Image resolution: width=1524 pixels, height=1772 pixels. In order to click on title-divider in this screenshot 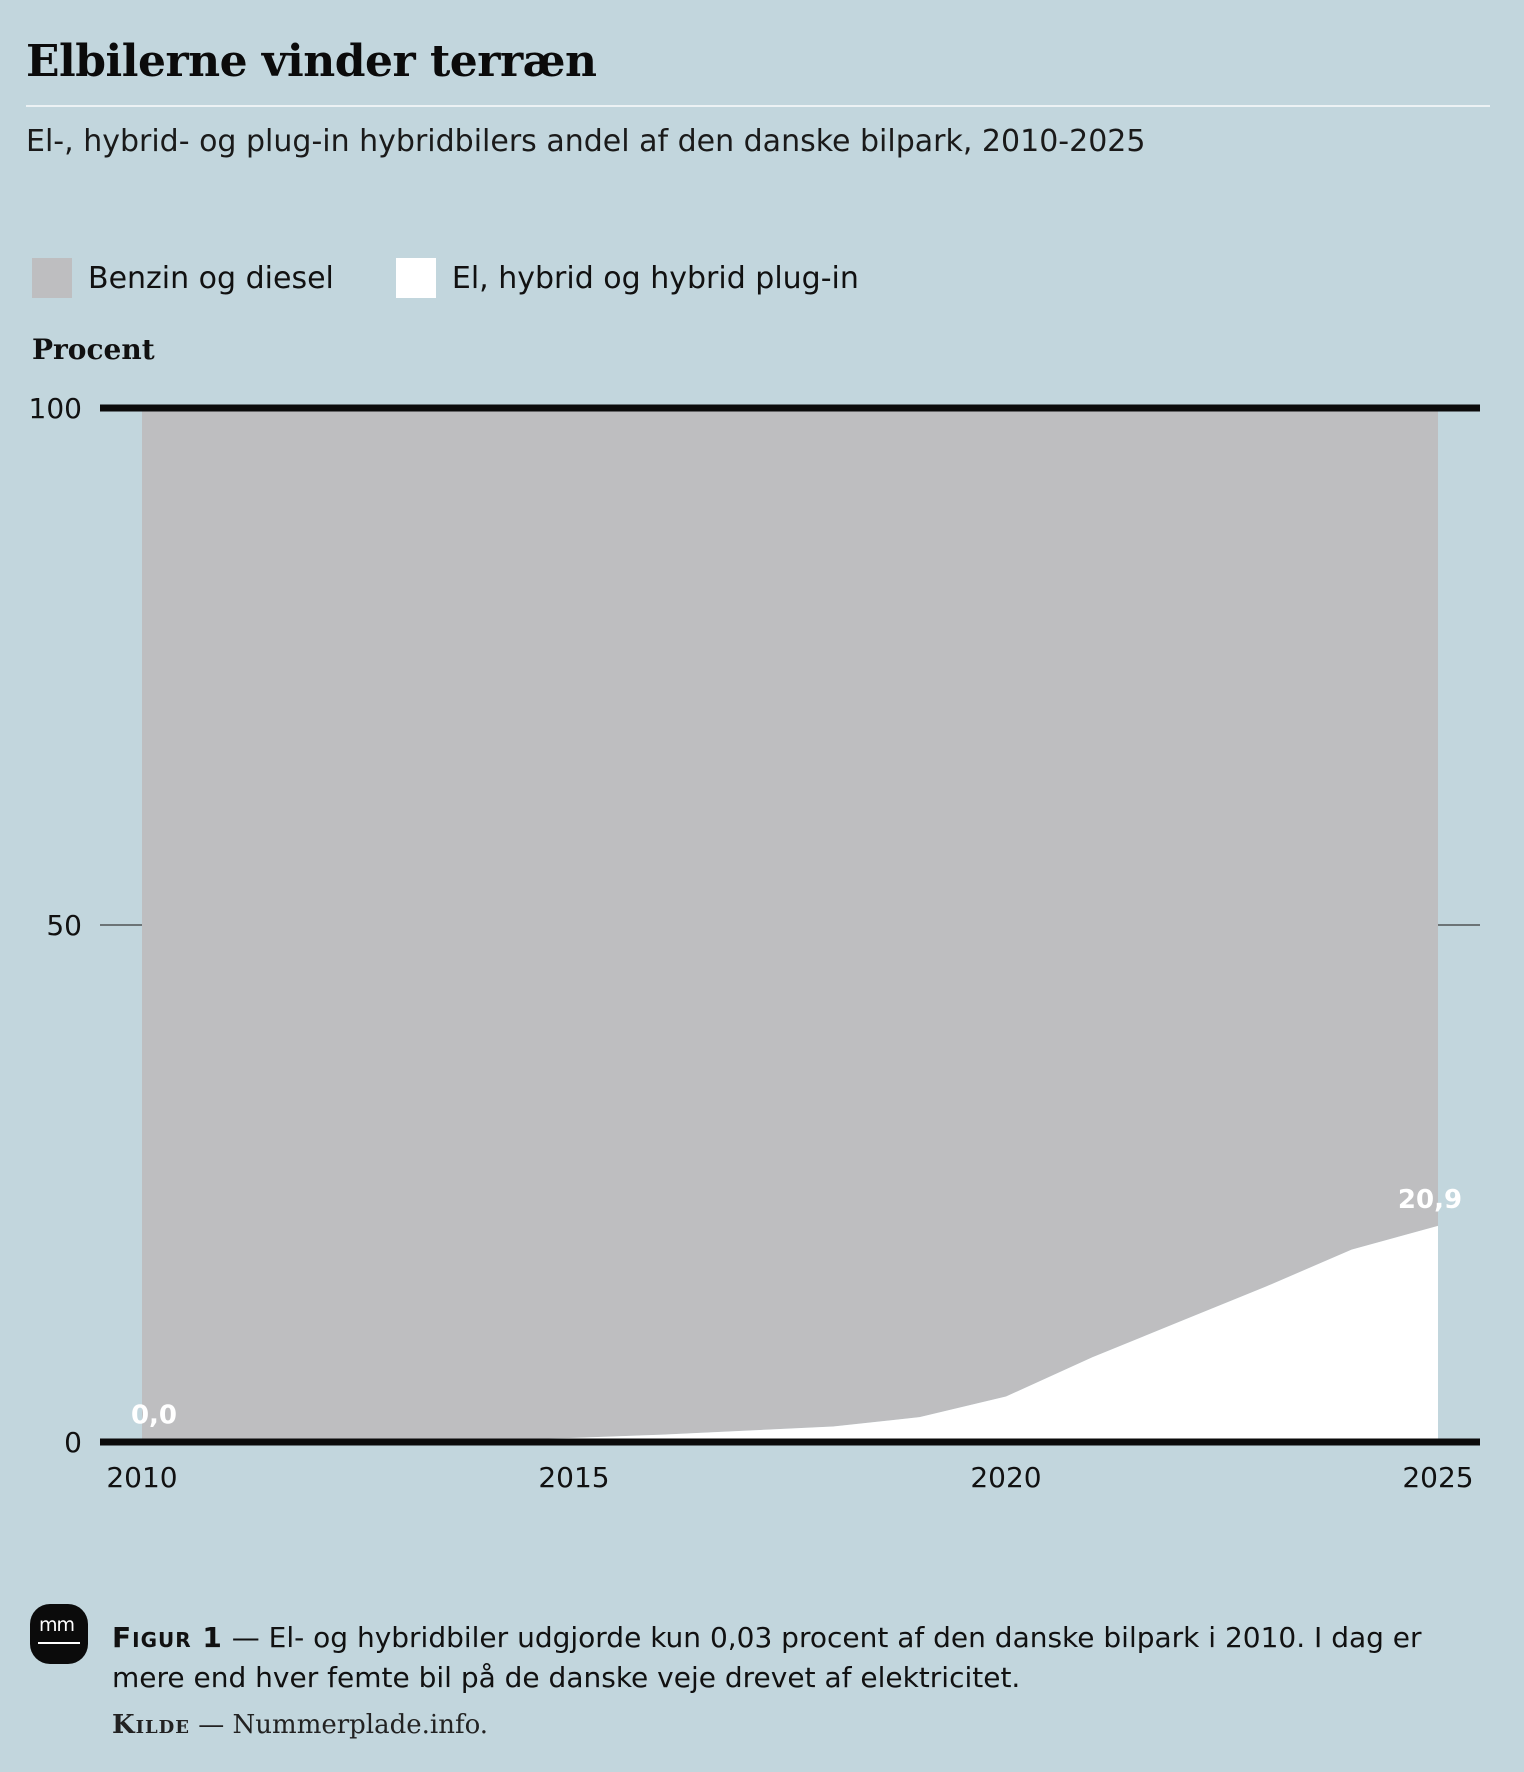, I will do `click(758, 106)`.